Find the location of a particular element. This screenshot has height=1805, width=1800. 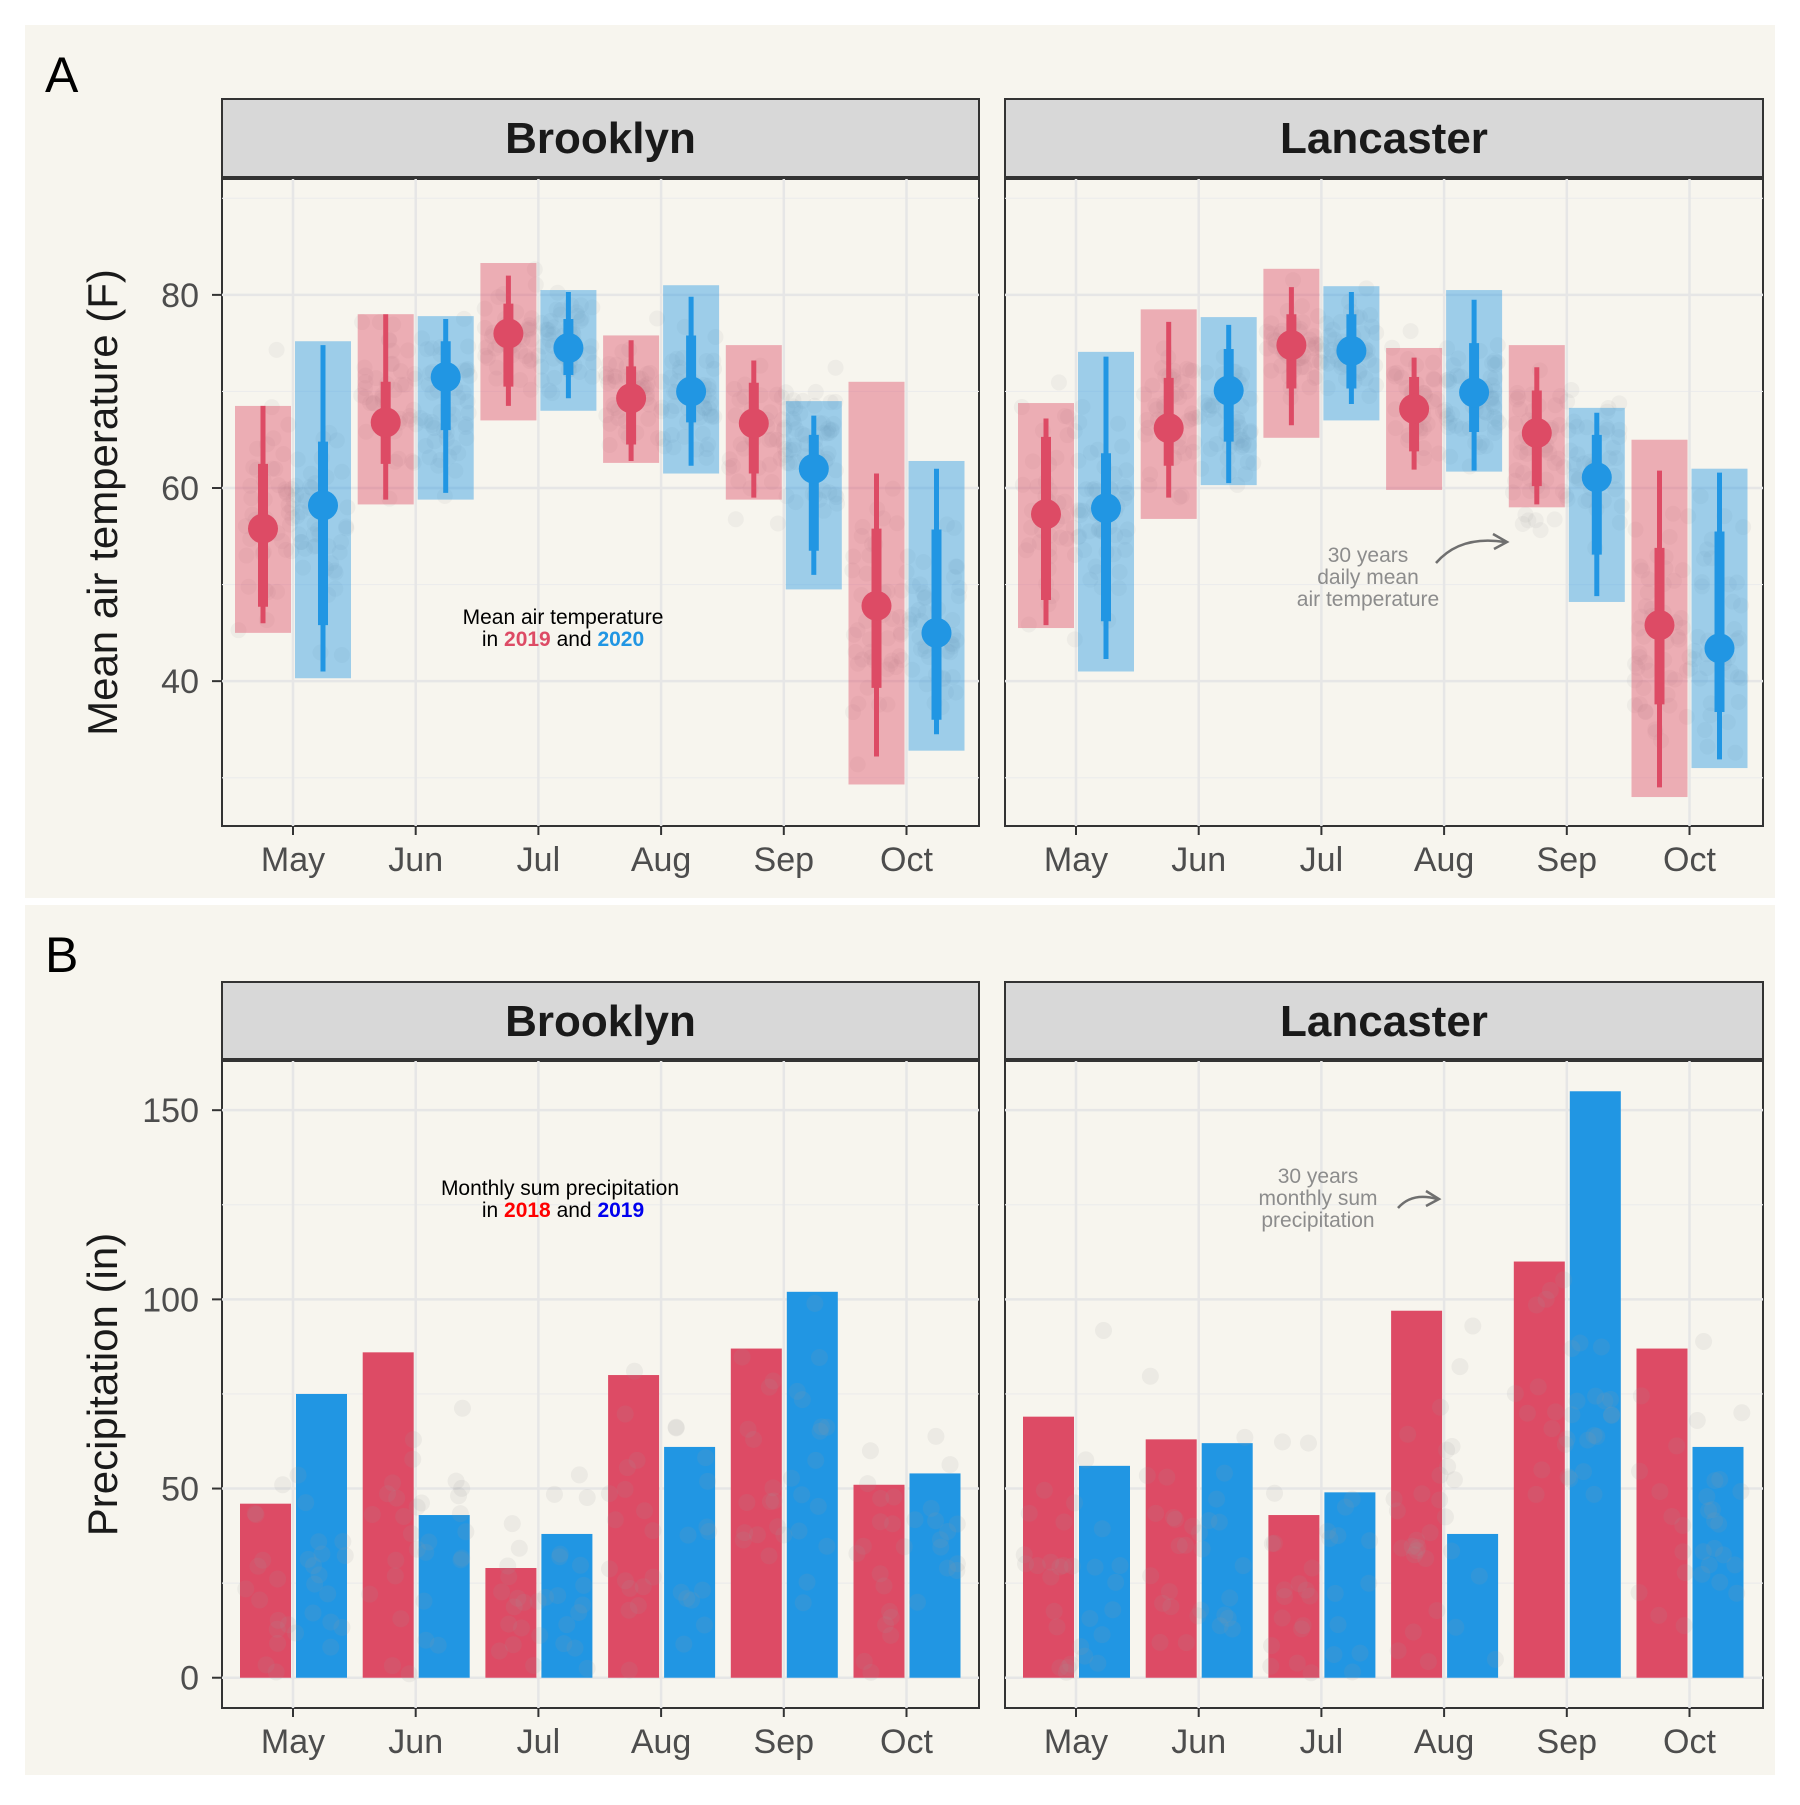

panel-a-lancaster-x-tick-label: Jun is located at coordinates (1198, 860).